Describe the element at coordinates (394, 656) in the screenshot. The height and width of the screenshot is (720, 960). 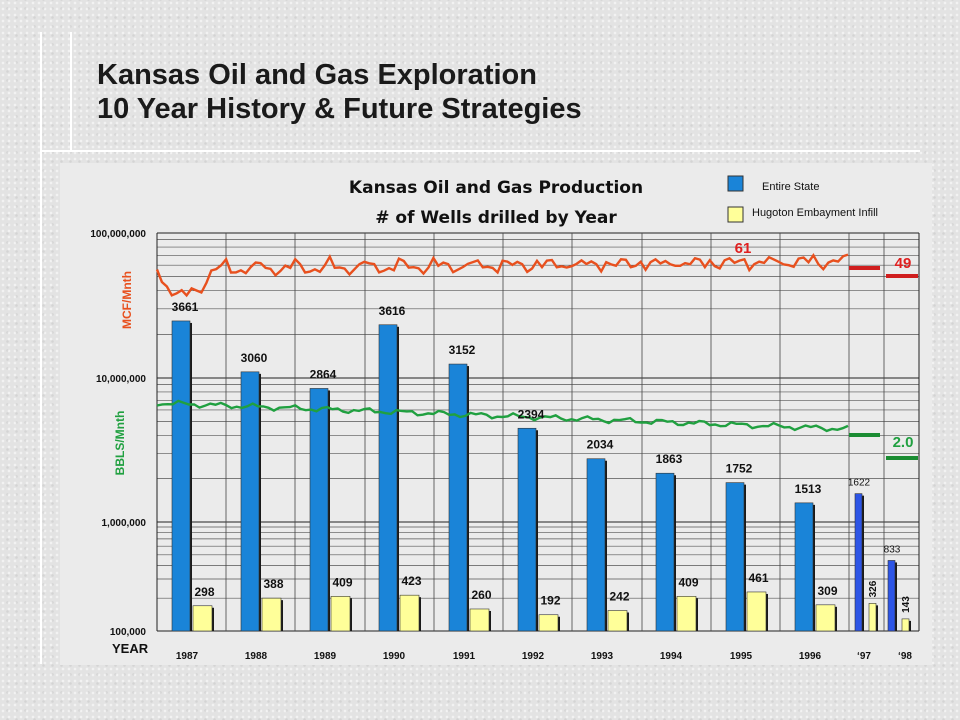
I see `x-tick-label: 1990` at that location.